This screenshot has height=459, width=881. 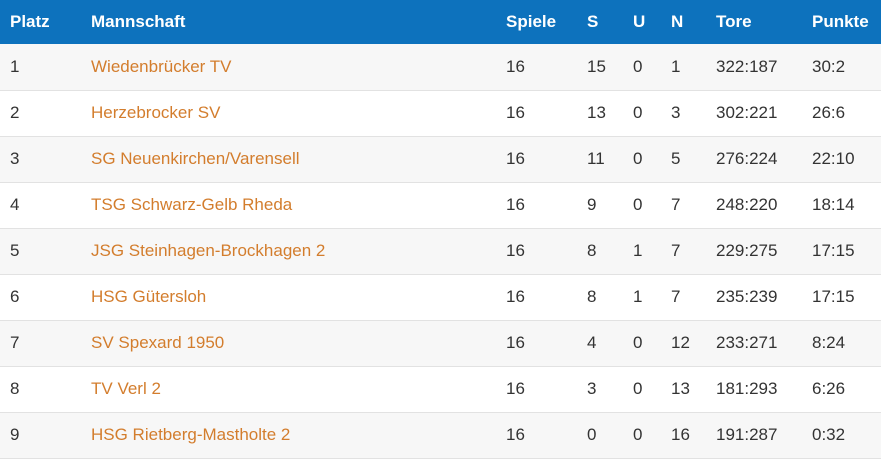 I want to click on cell-mannschaft: Wiedenbrücker TV, so click(x=298, y=67).